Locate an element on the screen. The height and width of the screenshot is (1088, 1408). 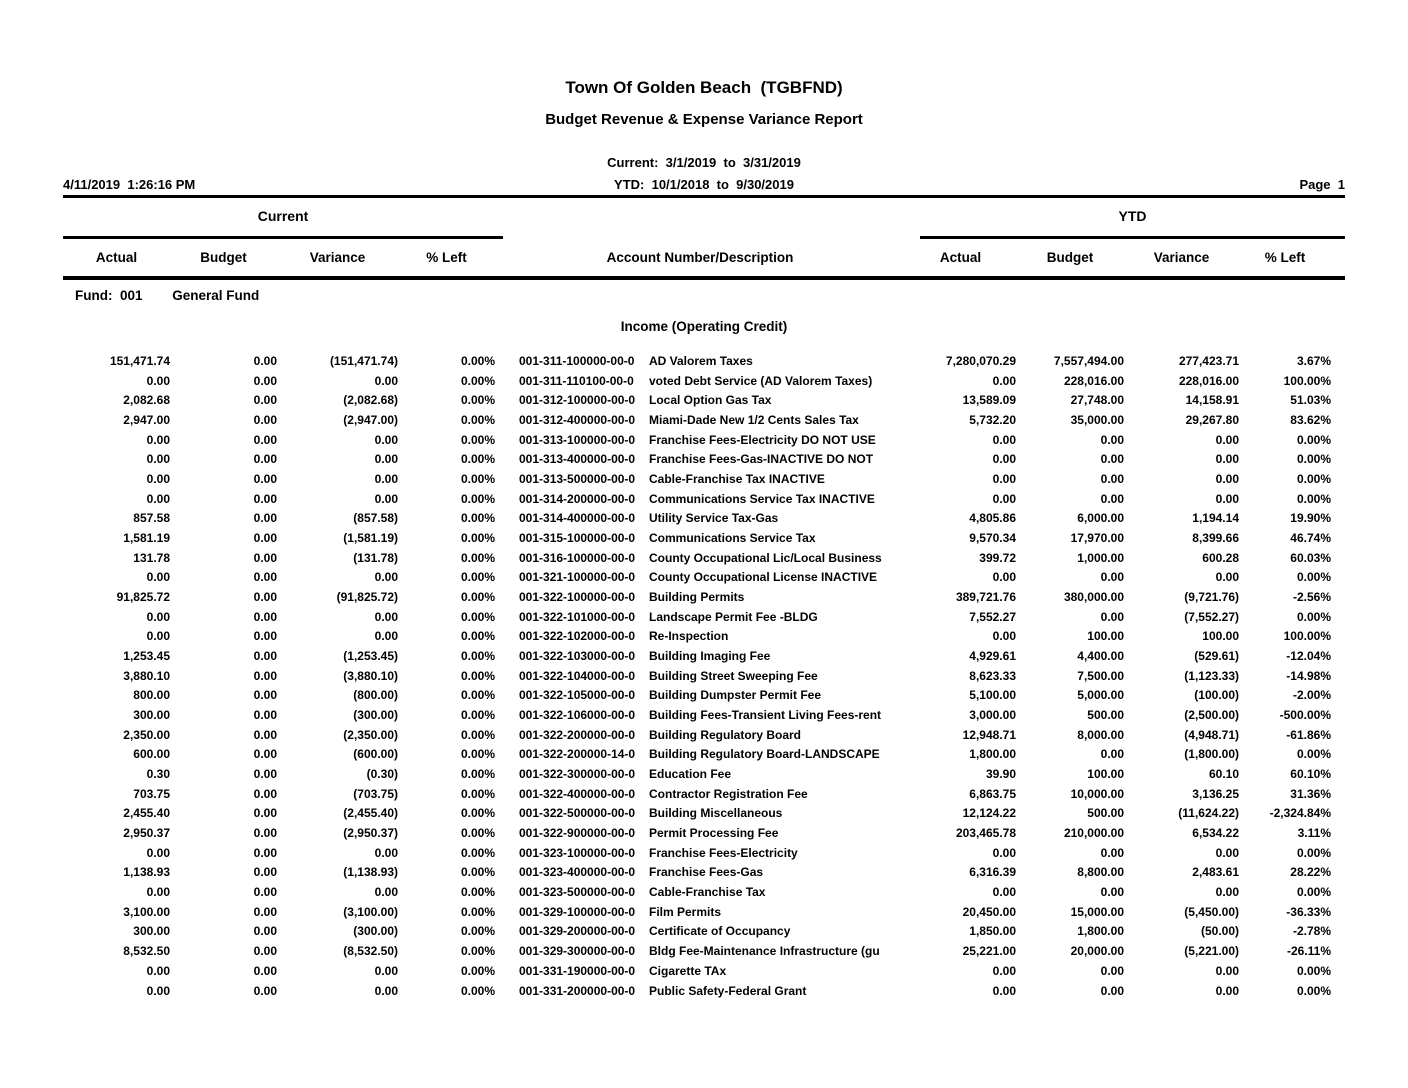
ytd-pct-left-cell: 83.62% is located at coordinates (1310, 420).